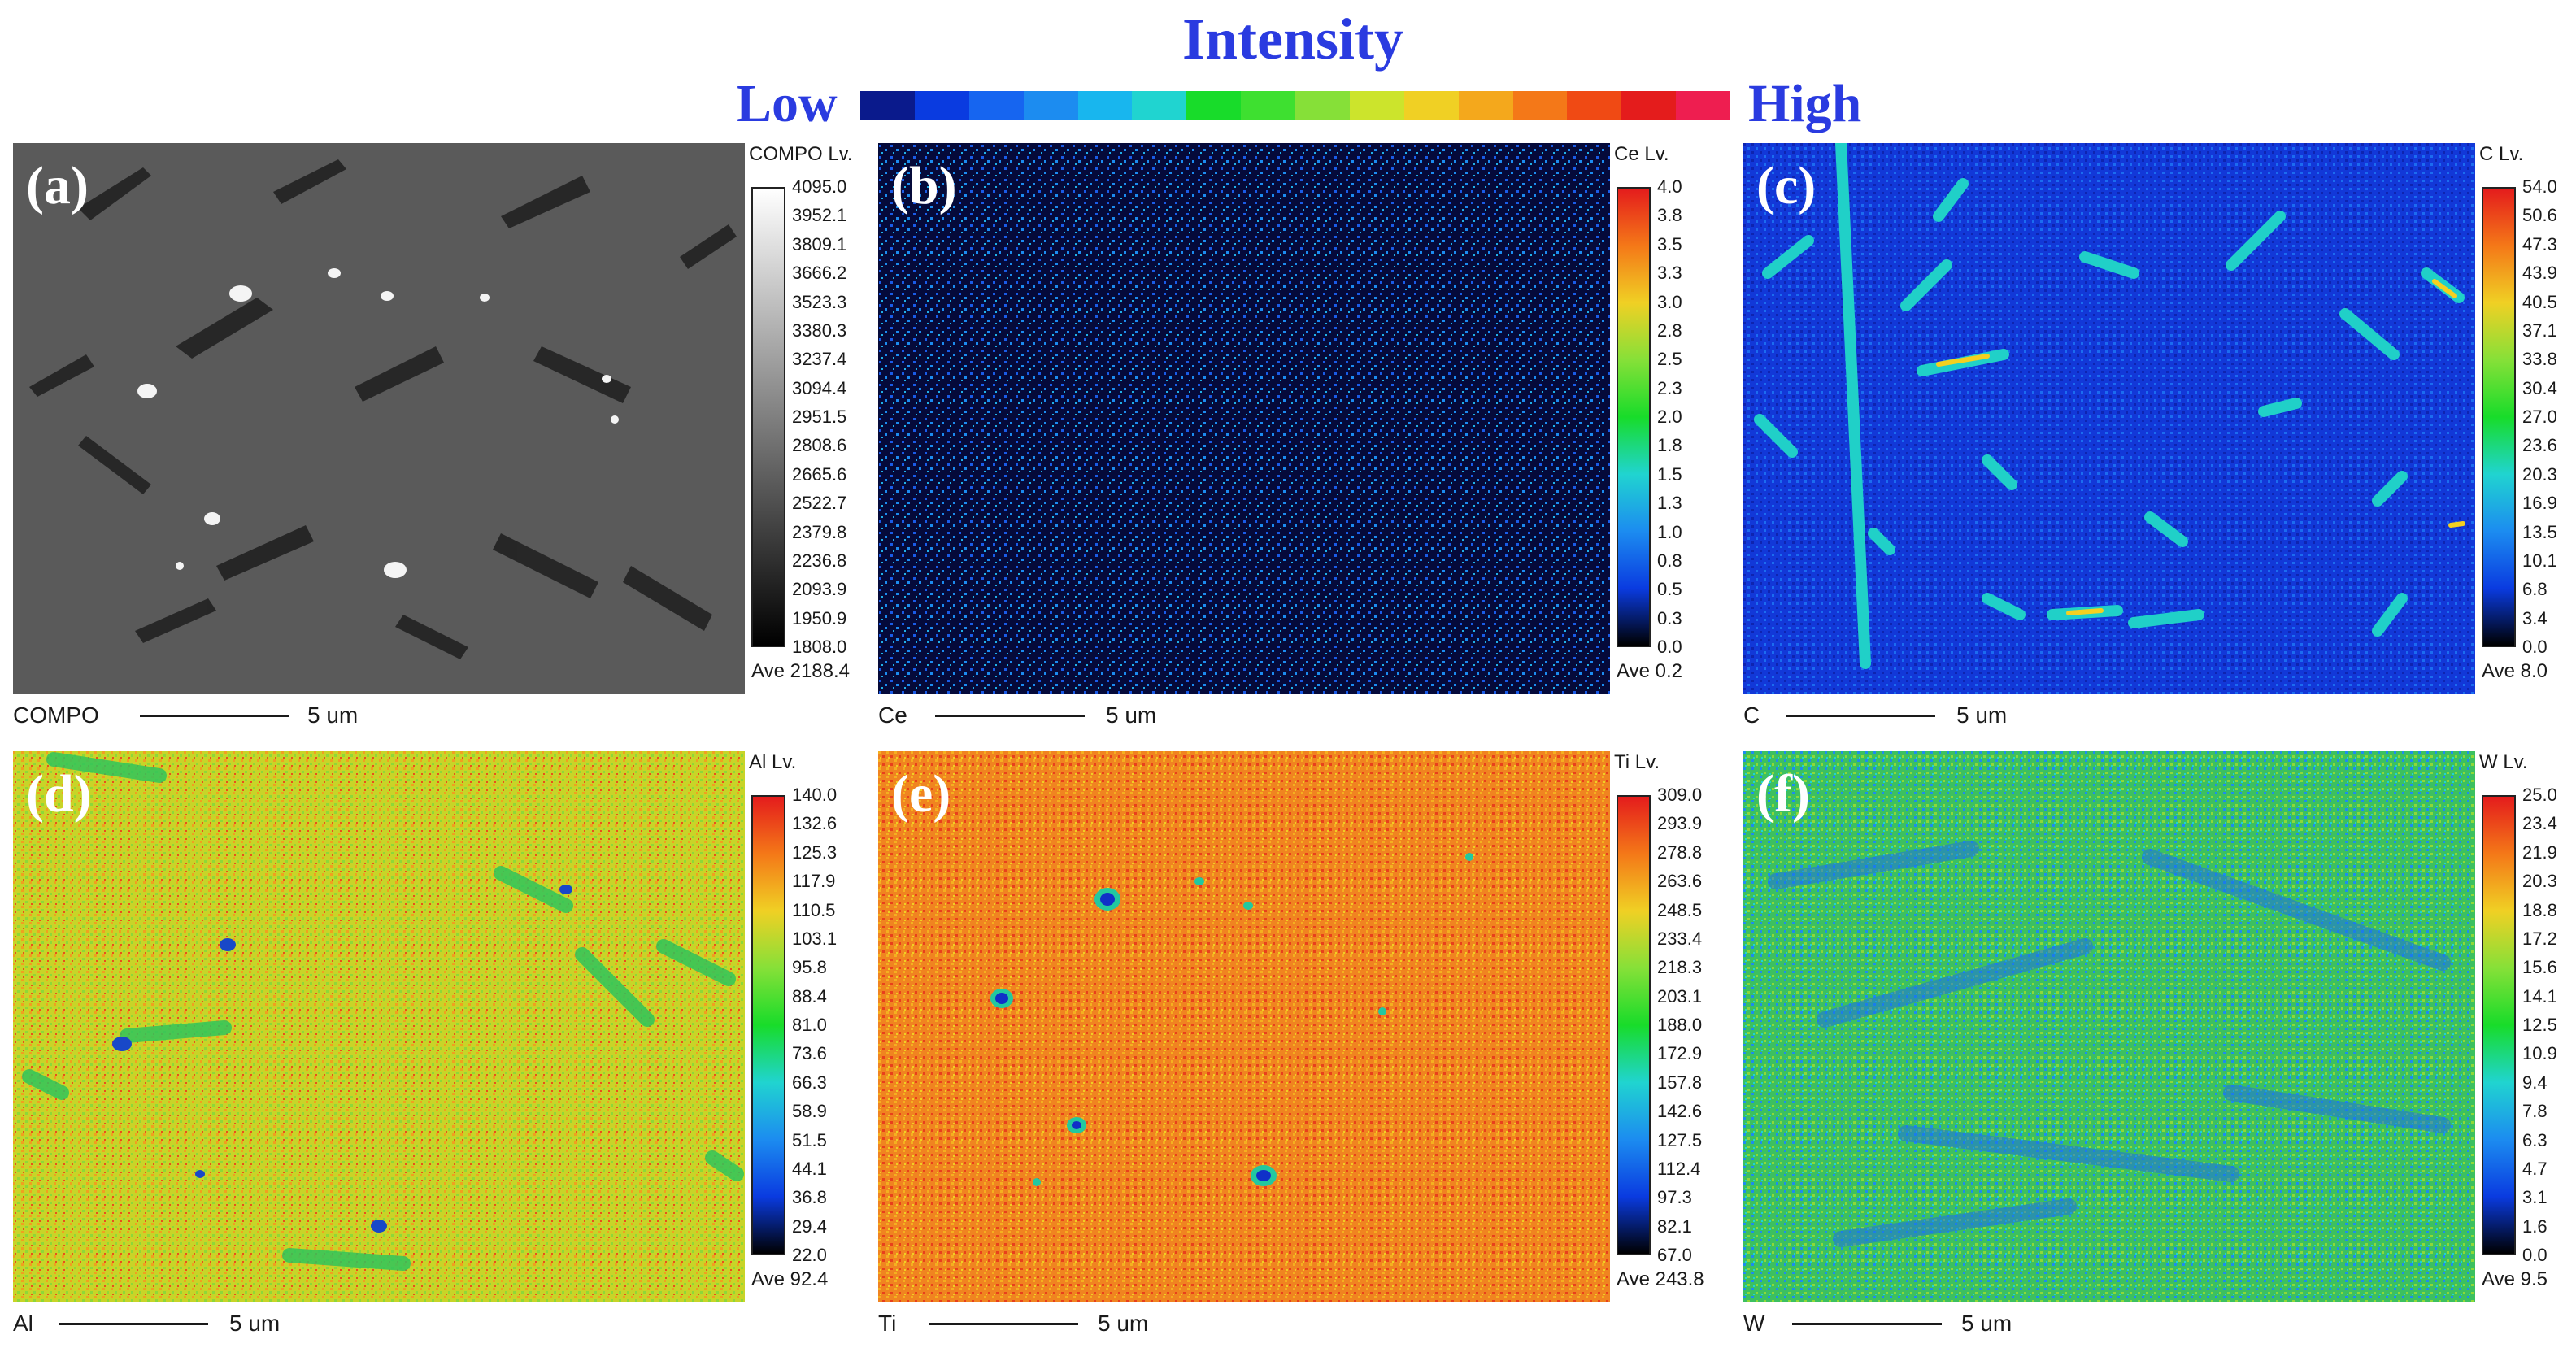  Describe the element at coordinates (893, 715) in the screenshot. I see `ce-scale-element: Ce` at that location.